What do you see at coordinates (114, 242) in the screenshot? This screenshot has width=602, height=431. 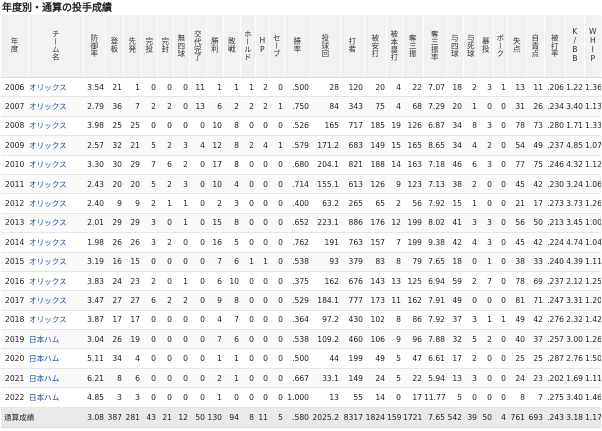 I see `stat-cell: 26` at bounding box center [114, 242].